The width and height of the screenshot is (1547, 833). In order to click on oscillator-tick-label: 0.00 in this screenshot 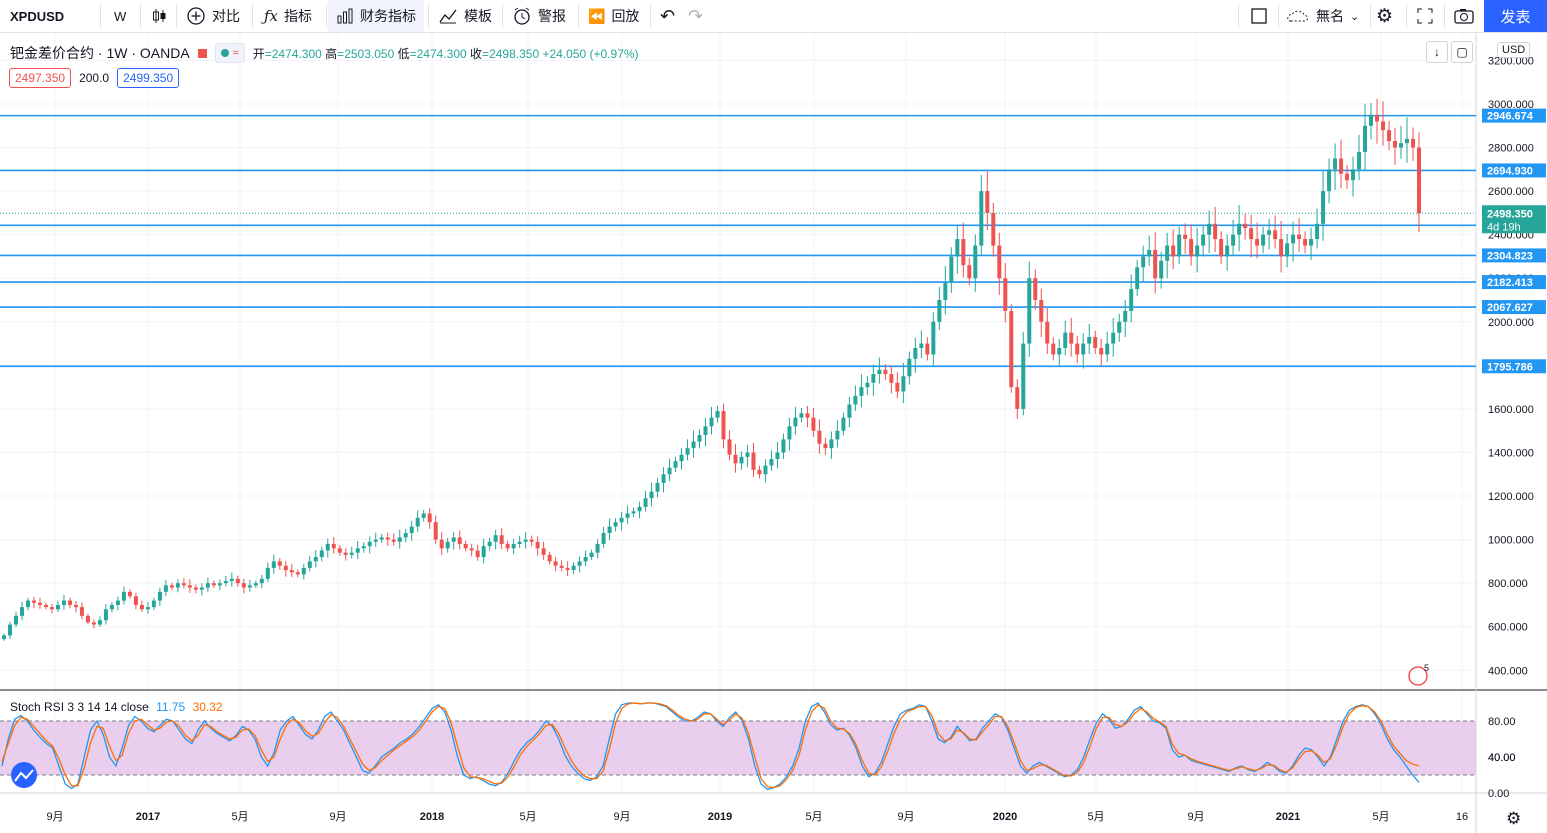, I will do `click(1498, 794)`.